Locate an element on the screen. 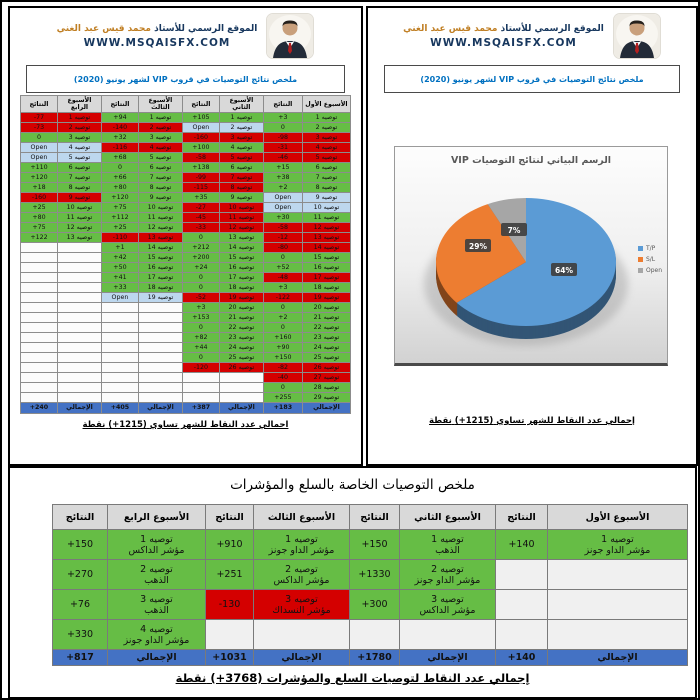 Image resolution: width=700 pixels, height=700 pixels. recommendation-cell: توصيه 2 مؤشر الداكس is located at coordinates (301, 574).